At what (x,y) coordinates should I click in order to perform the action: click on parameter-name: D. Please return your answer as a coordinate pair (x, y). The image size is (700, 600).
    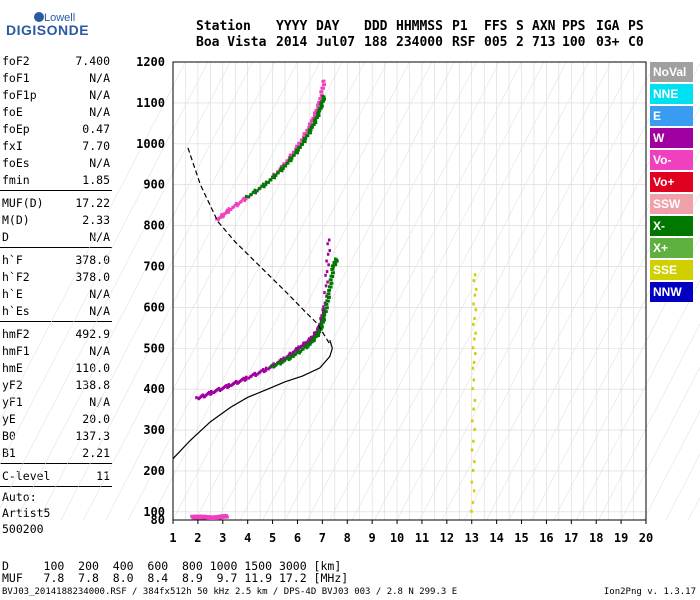
    Looking at the image, I should click on (5, 237).